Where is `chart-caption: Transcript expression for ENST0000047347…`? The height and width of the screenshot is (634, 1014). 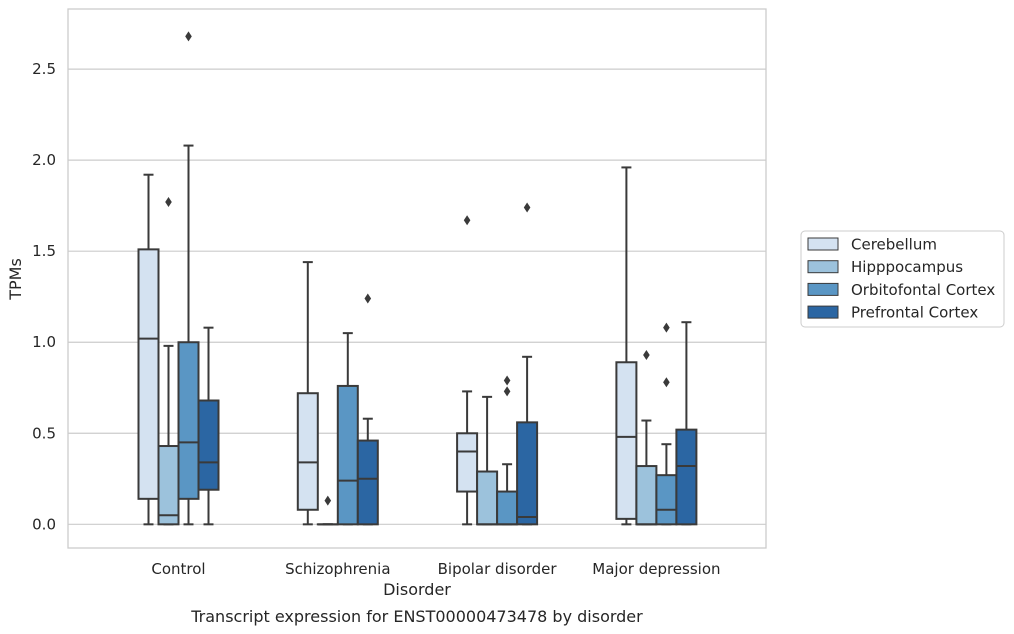 chart-caption: Transcript expression for ENST0000047347… is located at coordinates (416, 616).